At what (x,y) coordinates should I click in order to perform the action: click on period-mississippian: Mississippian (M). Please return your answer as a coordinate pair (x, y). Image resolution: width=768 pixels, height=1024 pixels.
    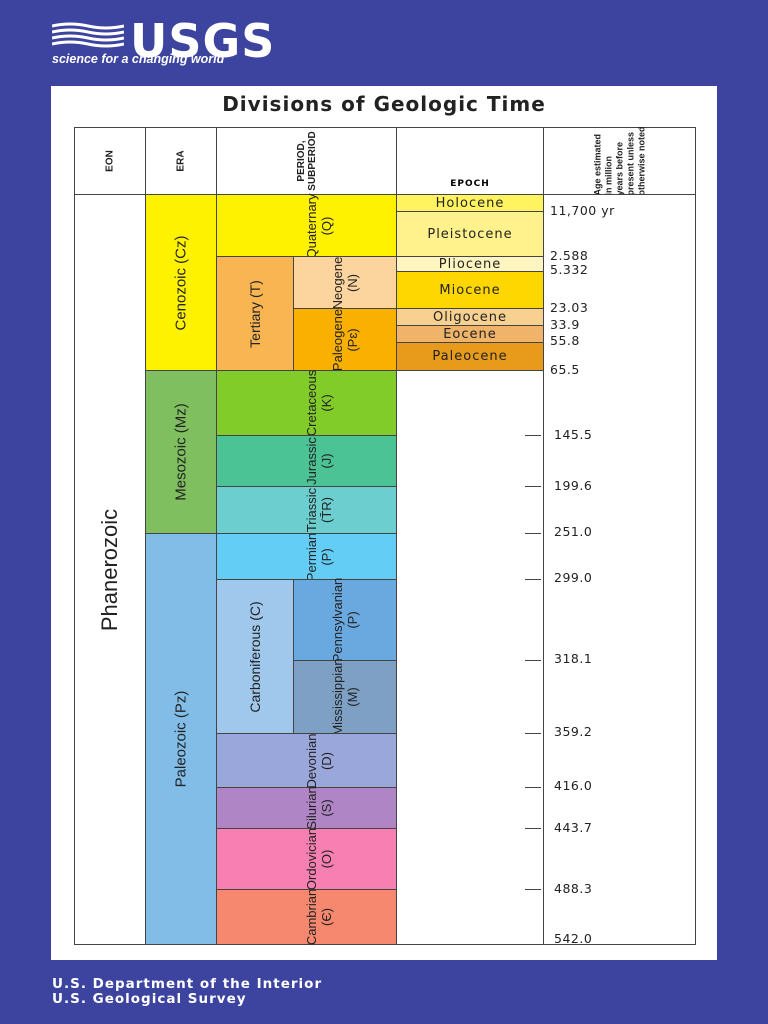
    Looking at the image, I should click on (345, 697).